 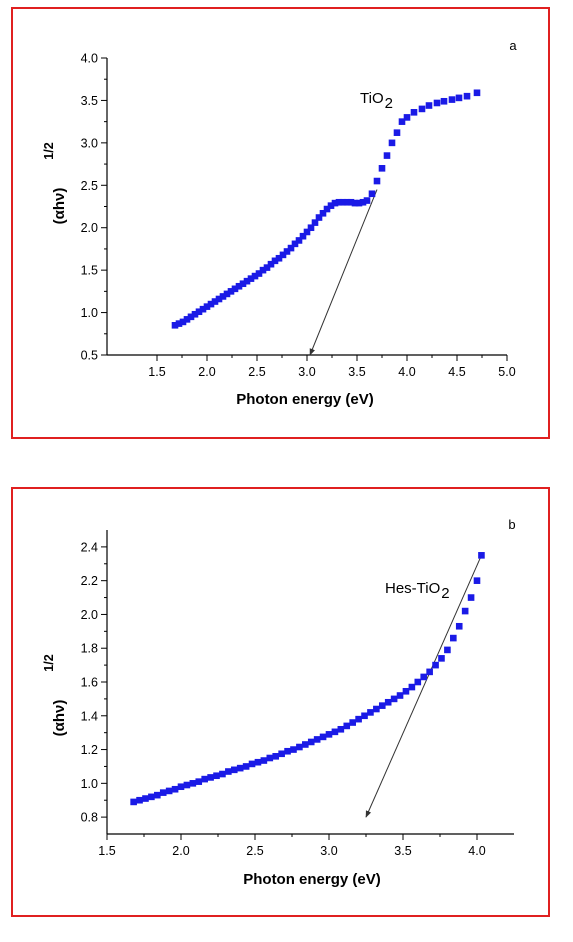 What do you see at coordinates (89, 818) in the screenshot?
I see `y-tick-label: 0.8` at bounding box center [89, 818].